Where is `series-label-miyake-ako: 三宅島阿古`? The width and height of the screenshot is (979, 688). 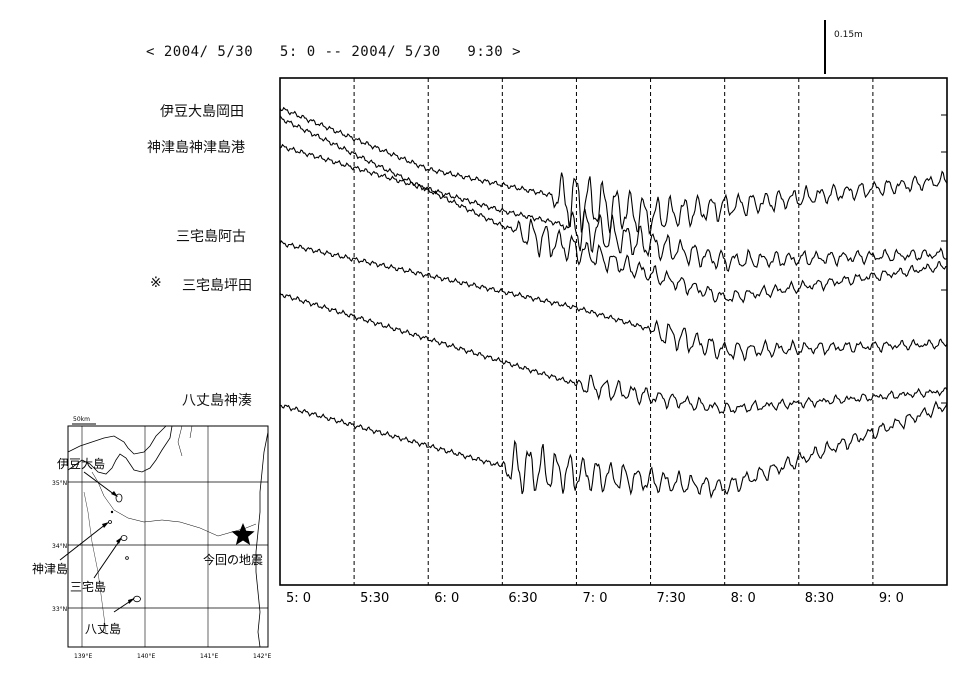
series-label-miyake-ako: 三宅島阿古 is located at coordinates (211, 237).